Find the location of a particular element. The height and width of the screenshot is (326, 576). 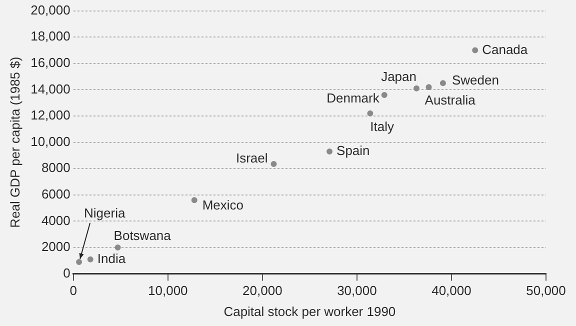

annotation: Italy is located at coordinates (382, 126).